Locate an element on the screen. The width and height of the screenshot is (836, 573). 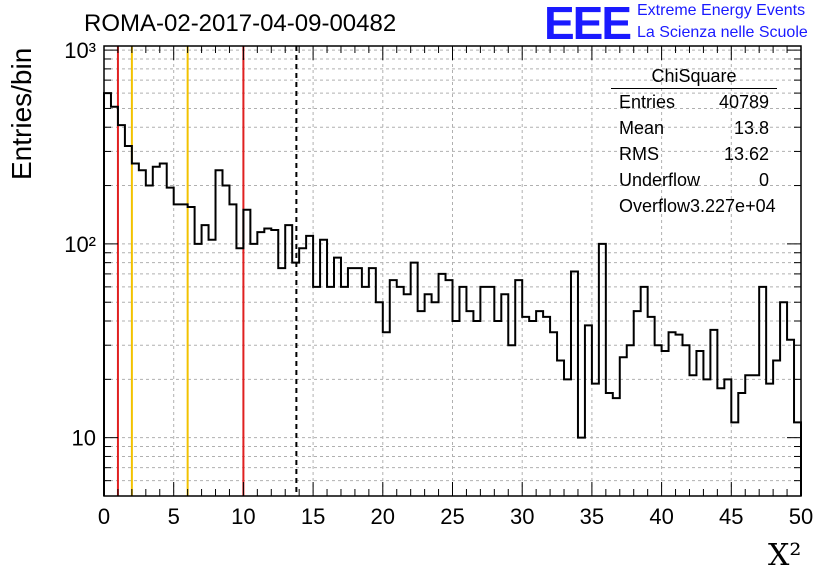
x-tick-label: 5 is located at coordinates (174, 516).